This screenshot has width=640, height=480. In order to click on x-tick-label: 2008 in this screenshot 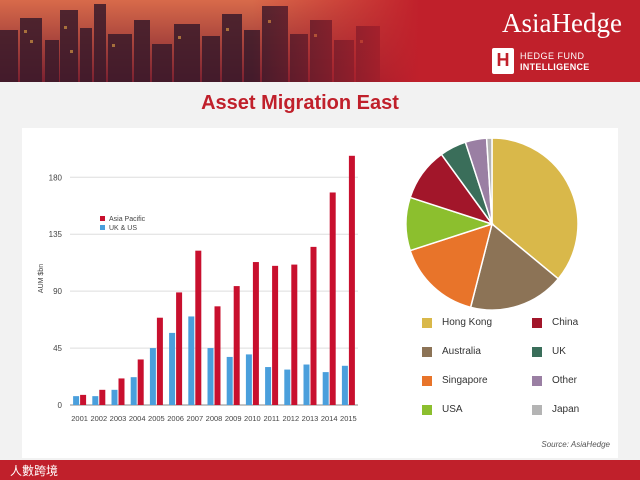, I will do `click(214, 418)`.